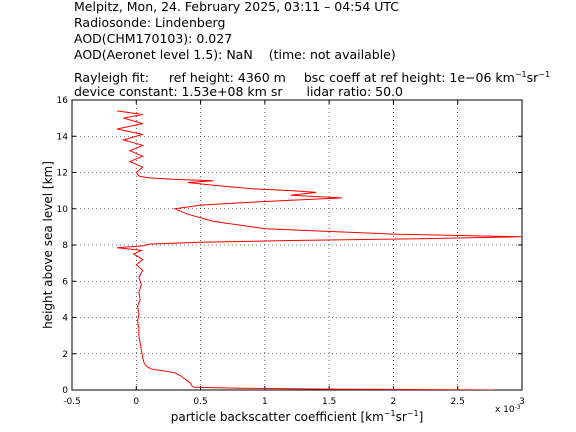 The width and height of the screenshot is (576, 432). What do you see at coordinates (48, 245) in the screenshot?
I see `y-axis-label: height above sea level [km]` at bounding box center [48, 245].